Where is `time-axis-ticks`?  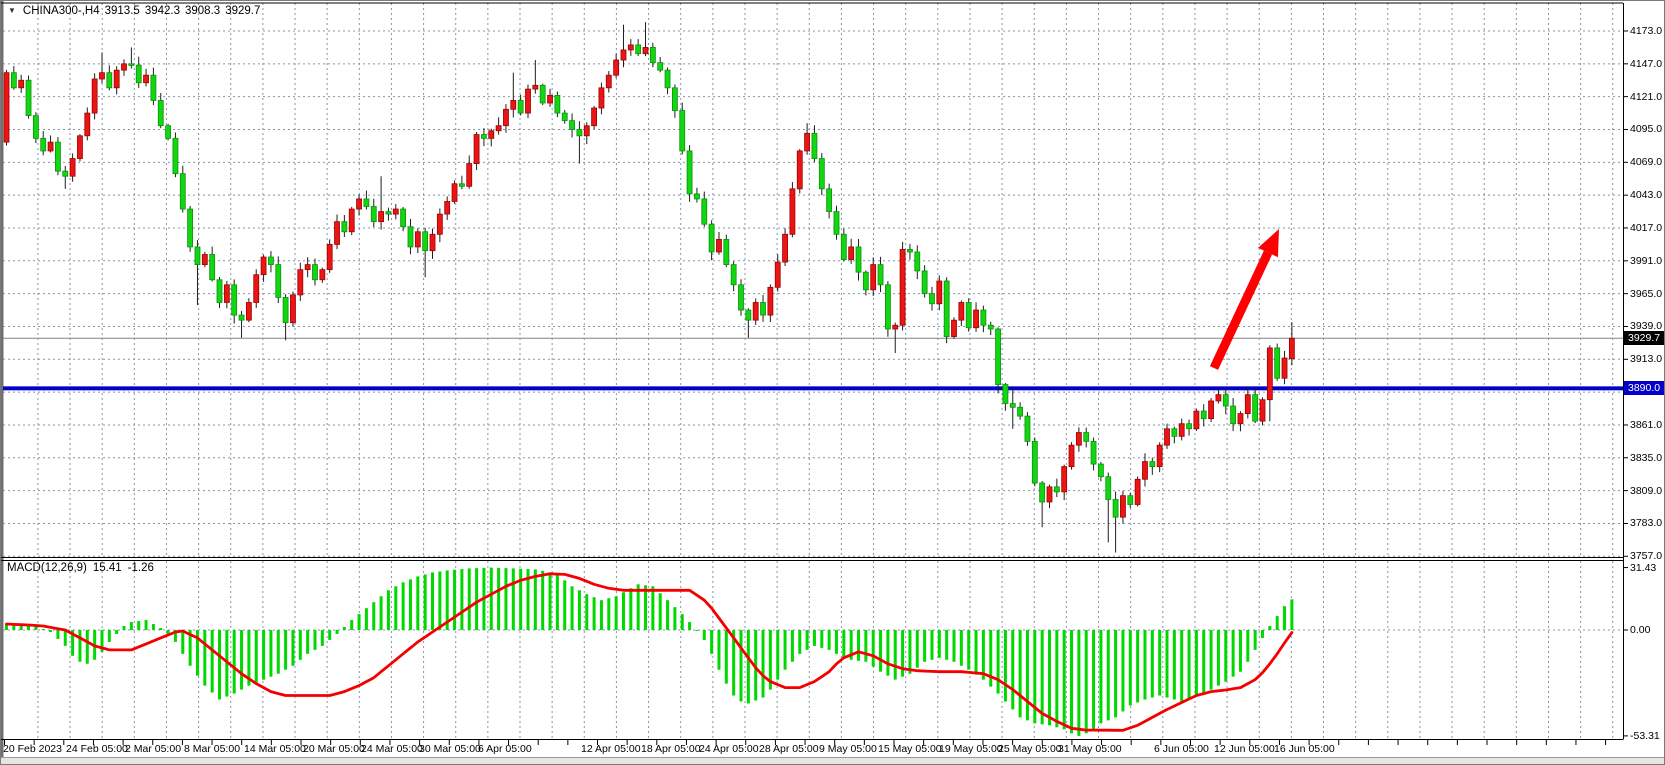
time-axis-ticks is located at coordinates (805, 742).